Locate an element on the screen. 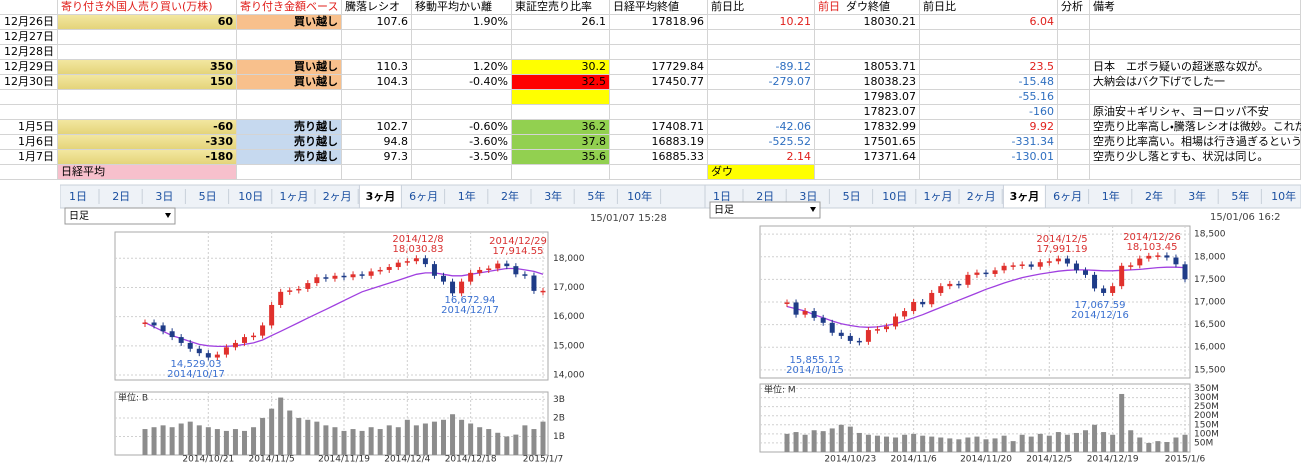 The width and height of the screenshot is (1301, 463). cell: 32.5 is located at coordinates (561, 82).